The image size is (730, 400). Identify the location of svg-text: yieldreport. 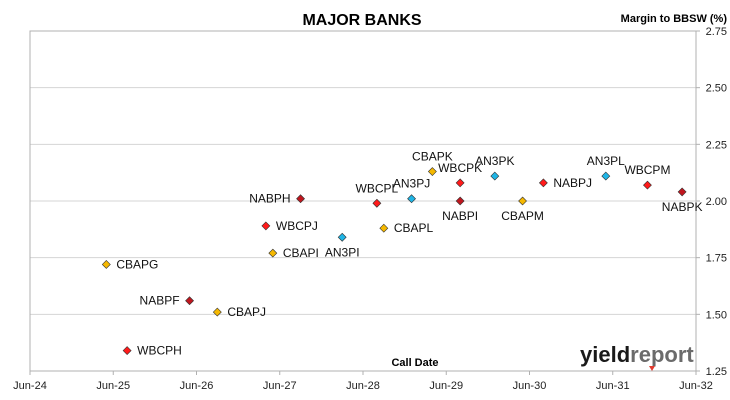
(637, 354).